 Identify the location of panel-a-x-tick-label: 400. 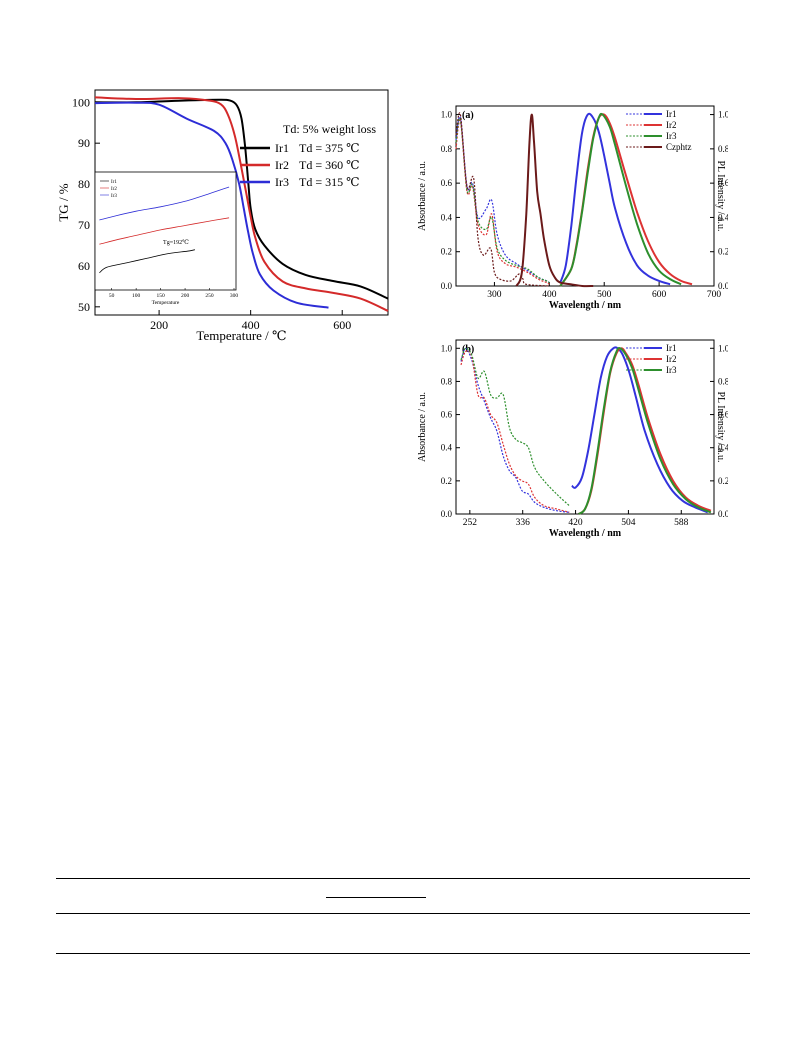
(549, 295).